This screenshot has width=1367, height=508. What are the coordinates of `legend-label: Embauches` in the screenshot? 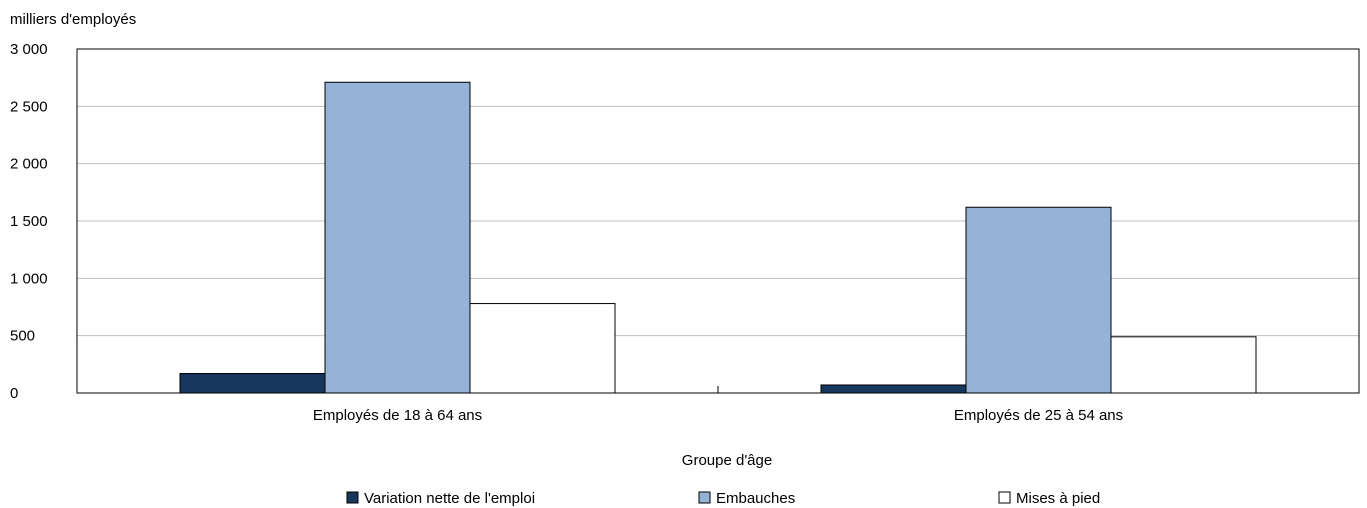 It's located at (755, 498).